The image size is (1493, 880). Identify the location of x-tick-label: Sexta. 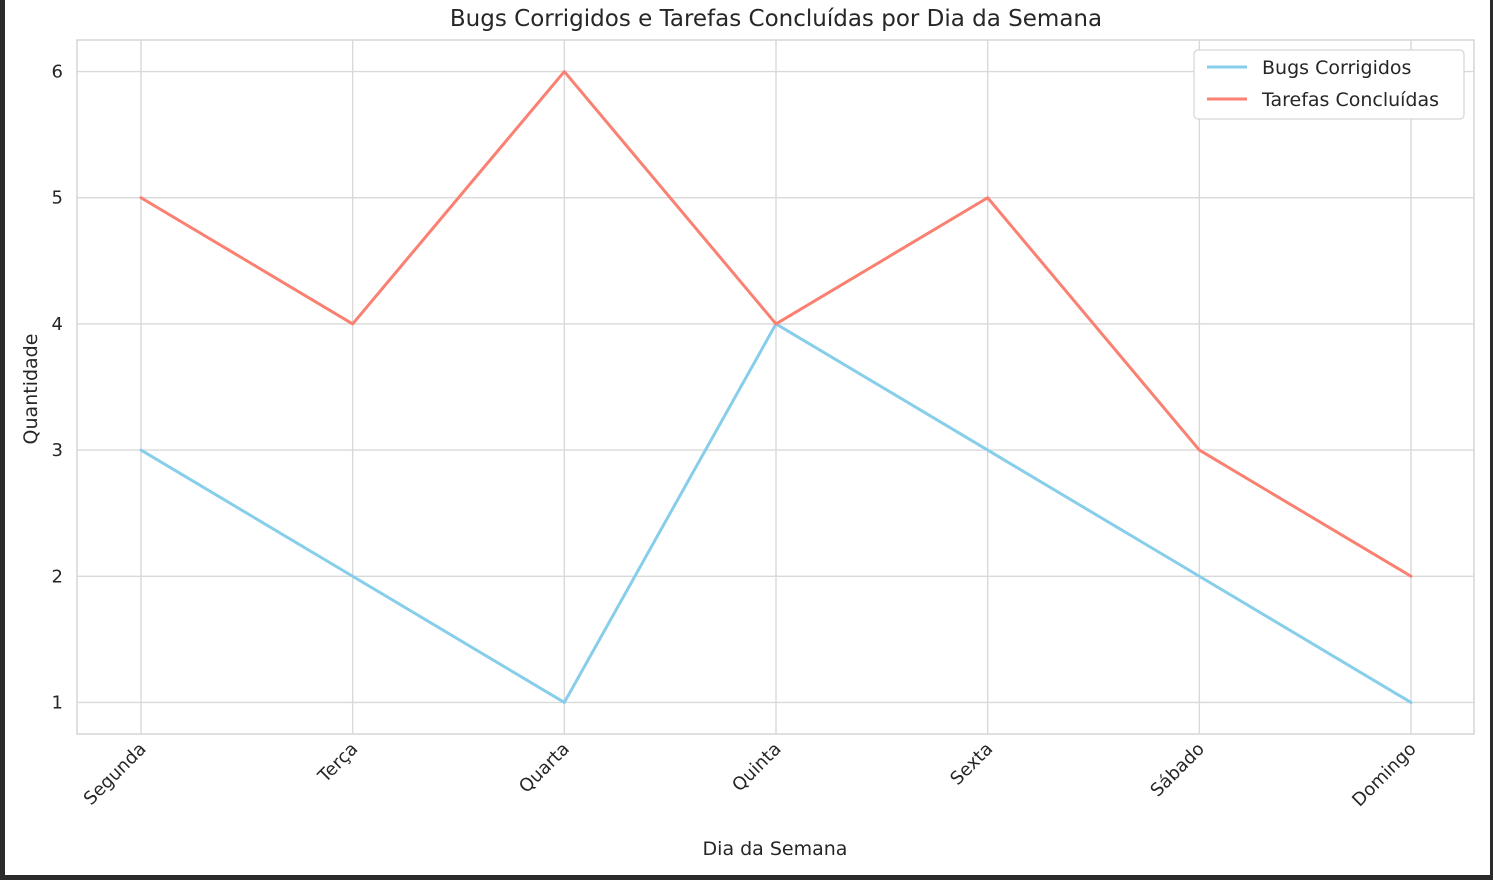
(971, 764).